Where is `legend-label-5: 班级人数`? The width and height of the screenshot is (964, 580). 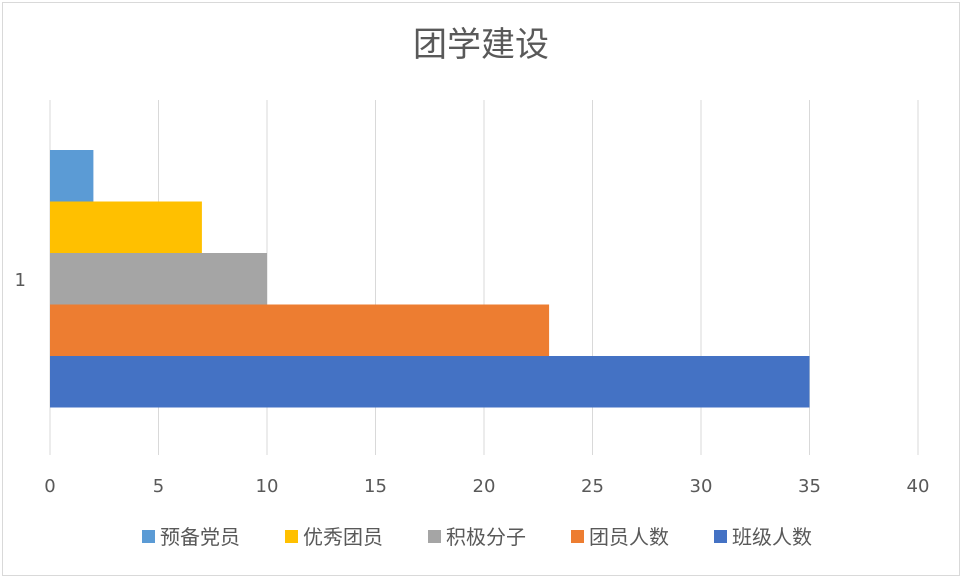 legend-label-5: 班级人数 is located at coordinates (772, 537).